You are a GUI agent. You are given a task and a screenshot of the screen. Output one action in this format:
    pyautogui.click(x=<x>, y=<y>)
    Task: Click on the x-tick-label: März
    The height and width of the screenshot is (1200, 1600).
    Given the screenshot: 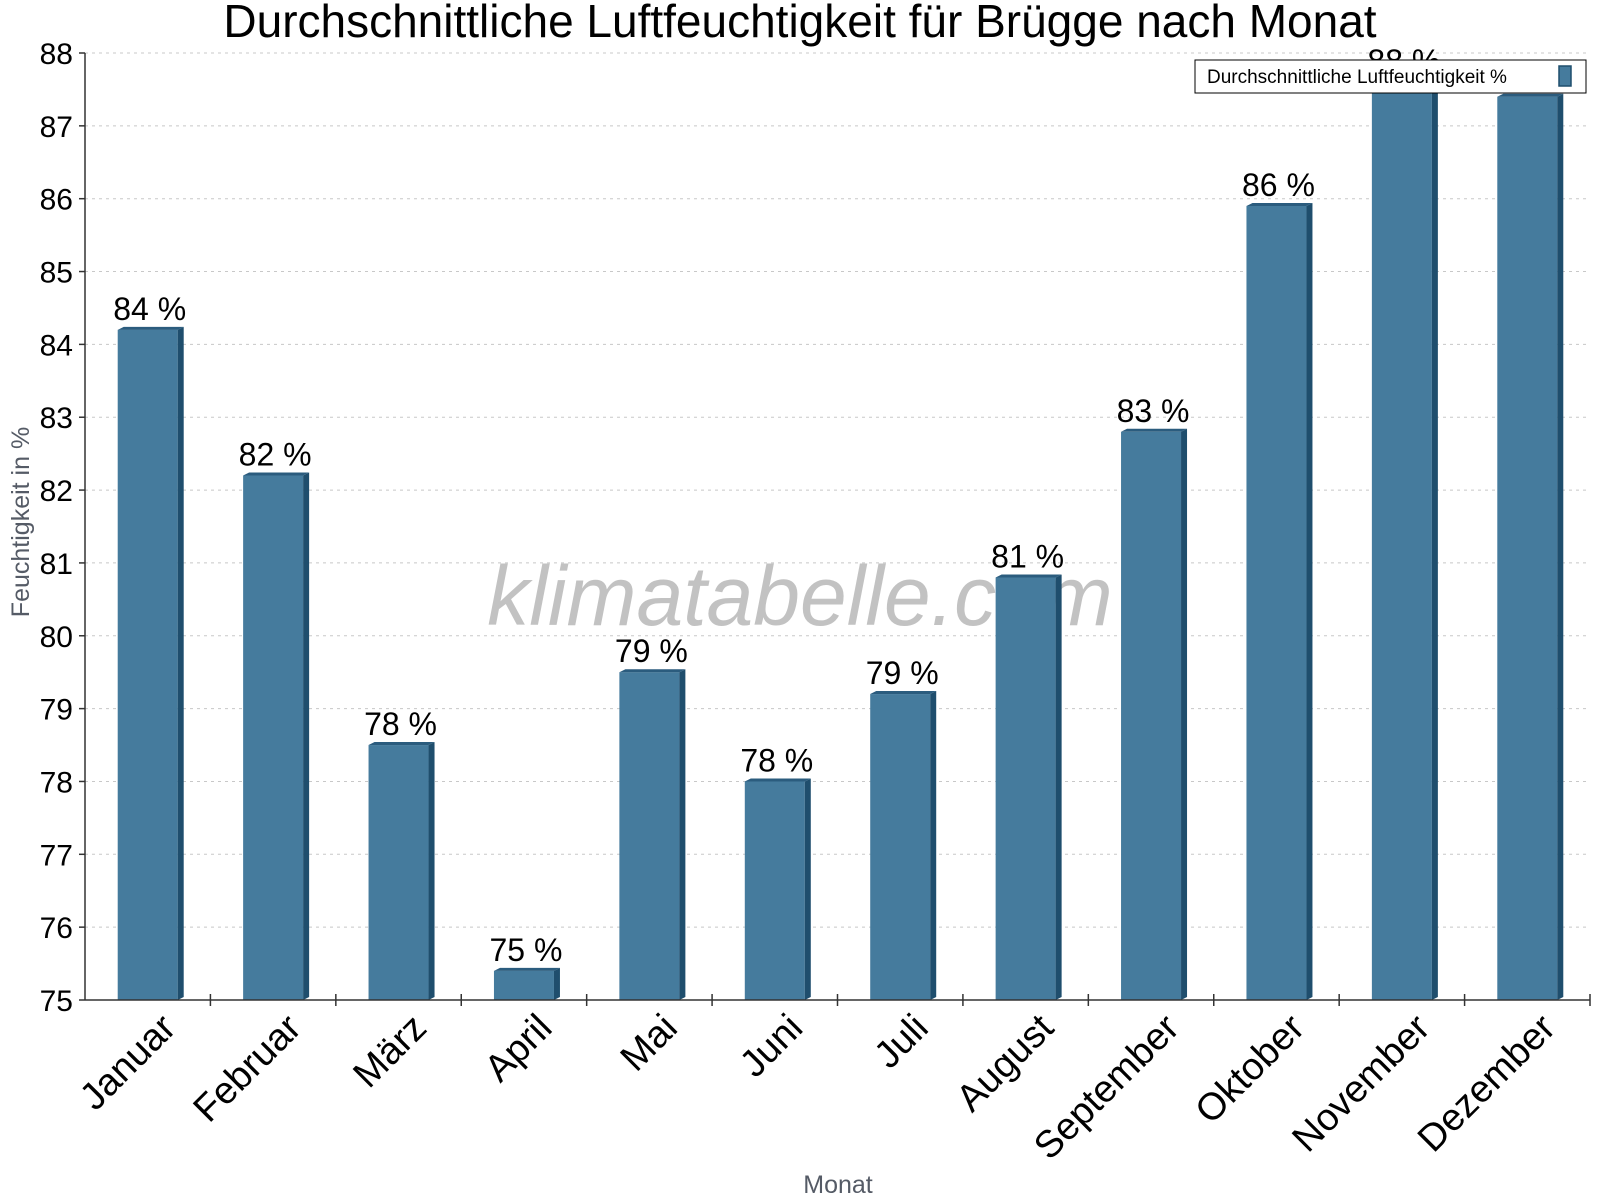 What is the action you would take?
    pyautogui.click(x=389, y=1051)
    